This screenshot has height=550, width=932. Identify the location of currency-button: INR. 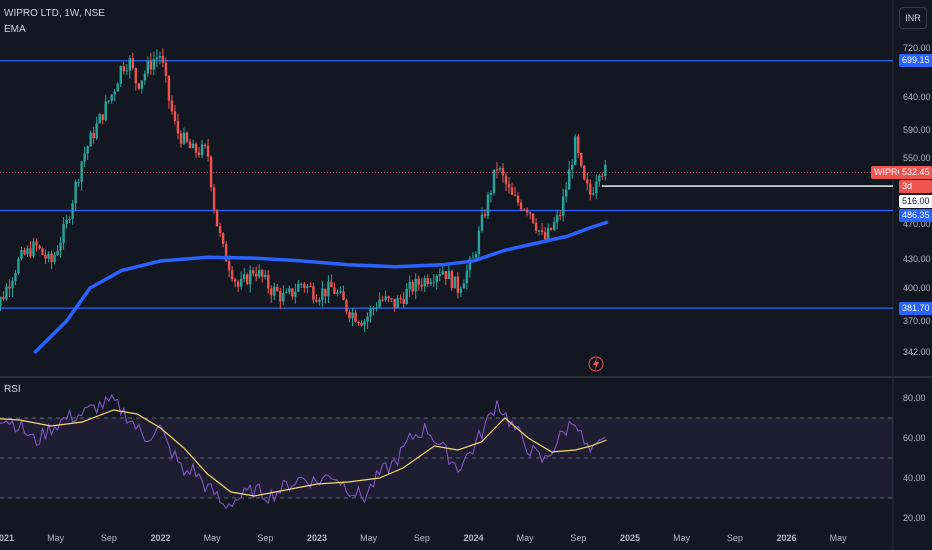
(913, 18).